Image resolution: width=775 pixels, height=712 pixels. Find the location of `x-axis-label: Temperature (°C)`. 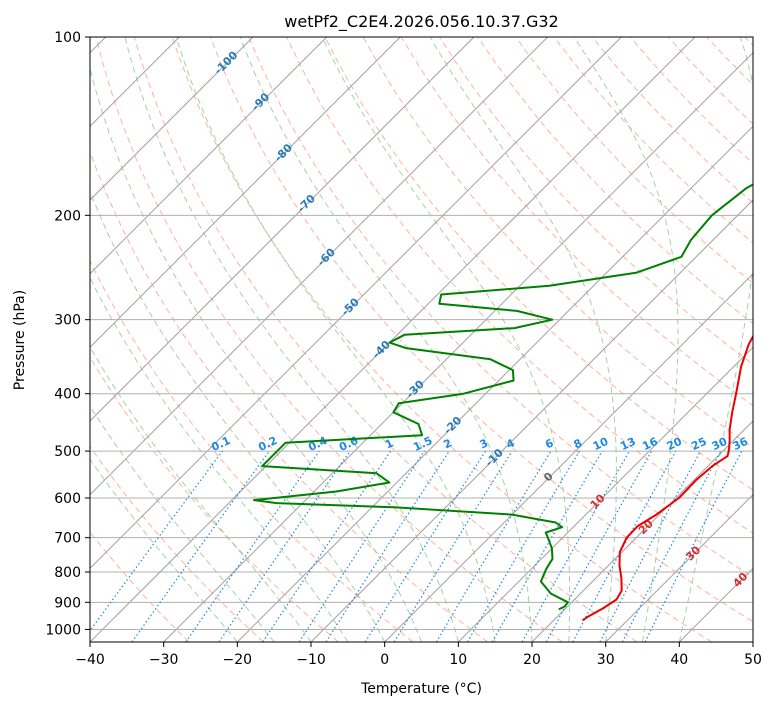

x-axis-label: Temperature (°C) is located at coordinates (421, 689).